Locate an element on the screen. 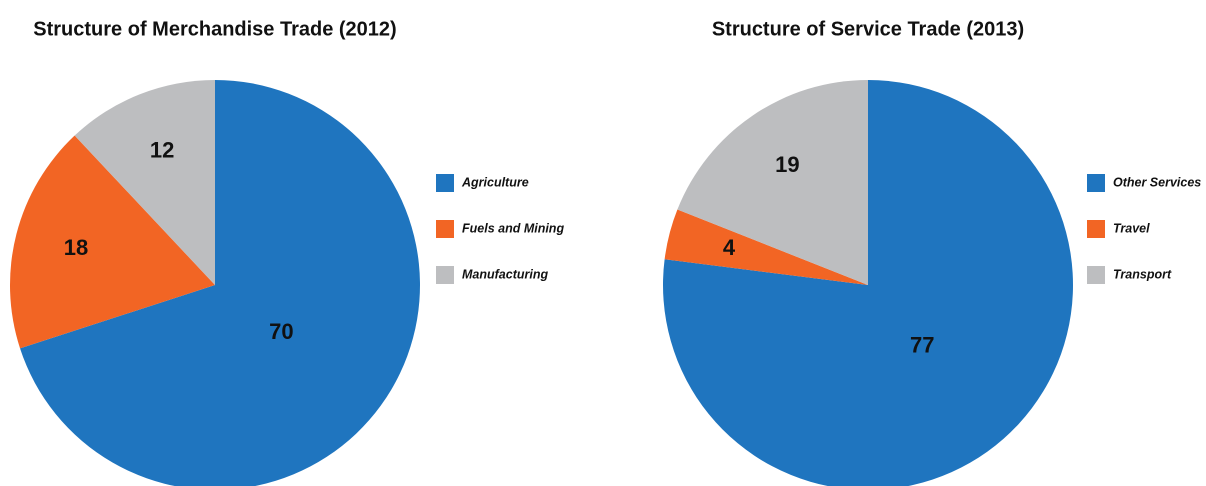 The width and height of the screenshot is (1206, 486). data-label: 18 is located at coordinates (76, 247).